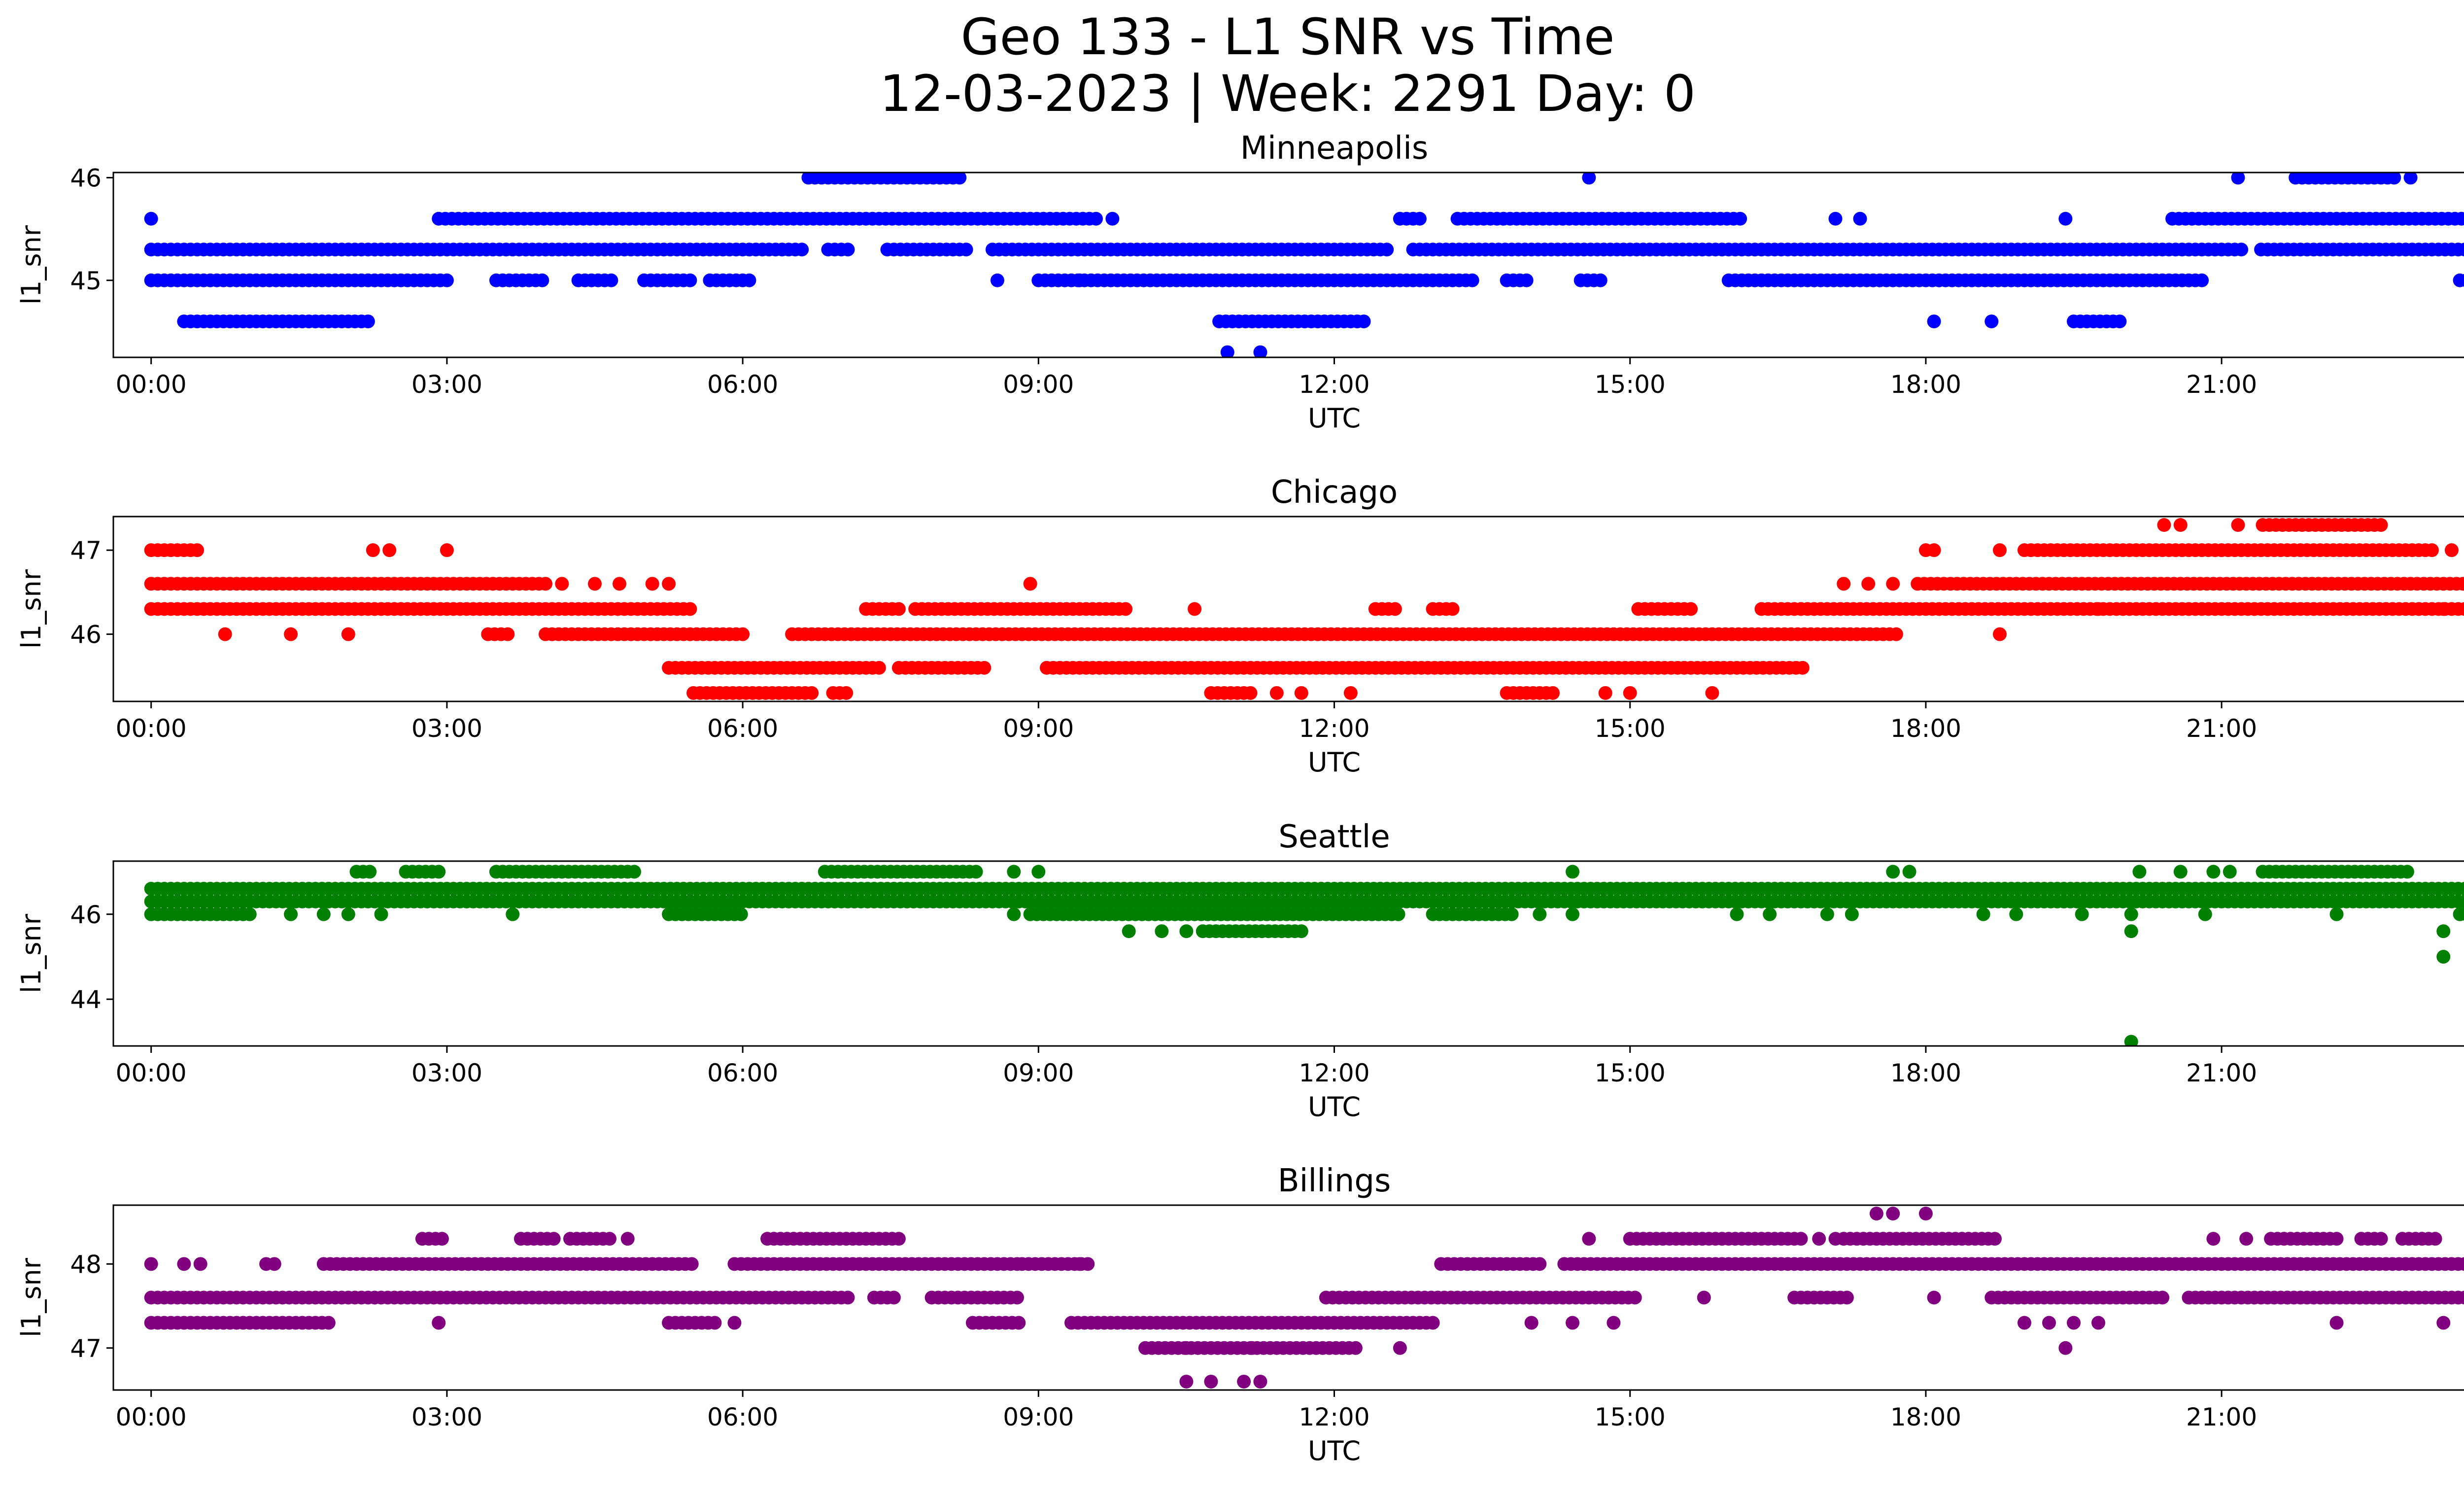  I want to click on x-tick-label: 06:00, so click(742, 1073).